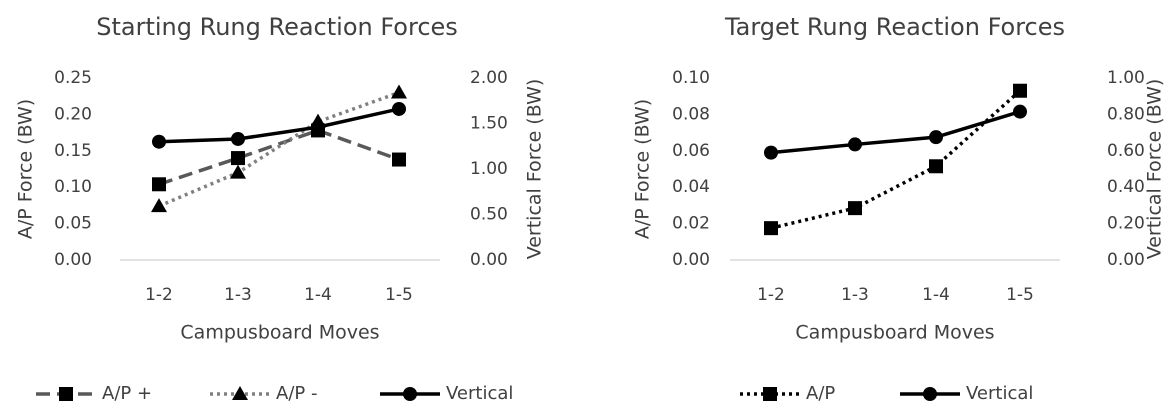 The width and height of the screenshot is (1166, 412). Describe the element at coordinates (1126, 151) in the screenshot. I see `y2-tick-label: 0.60` at that location.